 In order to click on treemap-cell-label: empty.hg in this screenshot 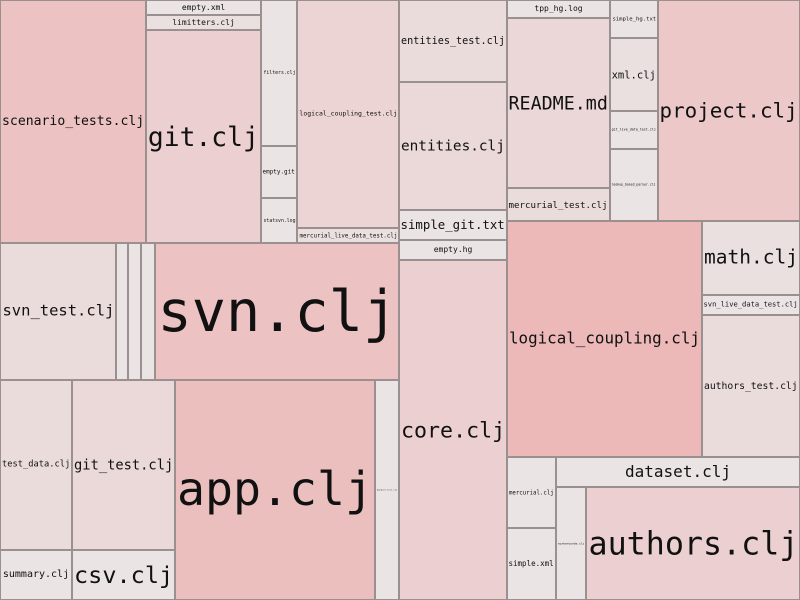, I will do `click(453, 249)`.